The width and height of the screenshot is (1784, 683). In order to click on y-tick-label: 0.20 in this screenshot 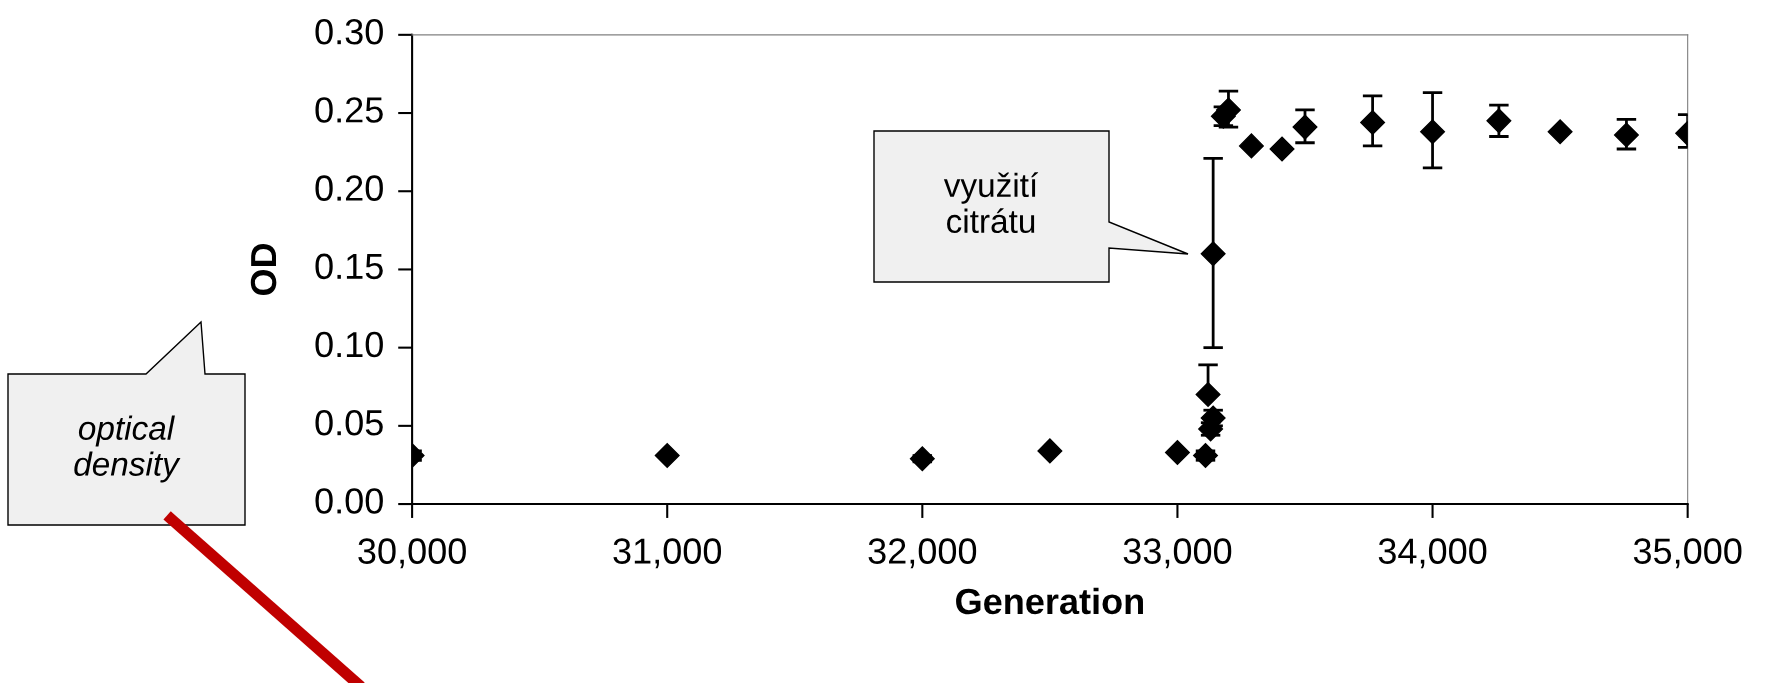, I will do `click(349, 188)`.